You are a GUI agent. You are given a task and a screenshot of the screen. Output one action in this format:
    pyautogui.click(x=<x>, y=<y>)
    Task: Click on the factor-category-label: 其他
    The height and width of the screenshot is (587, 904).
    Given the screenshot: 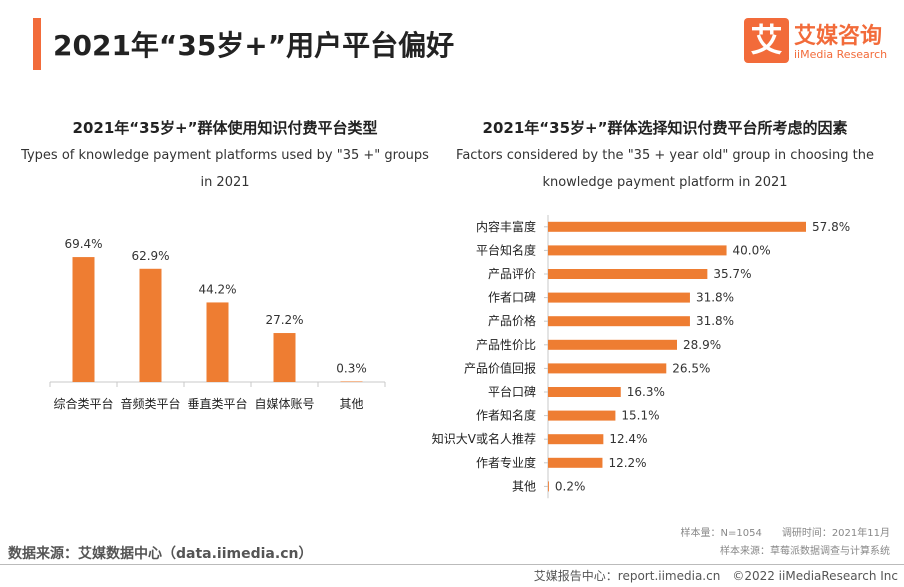 What is the action you would take?
    pyautogui.click(x=524, y=486)
    